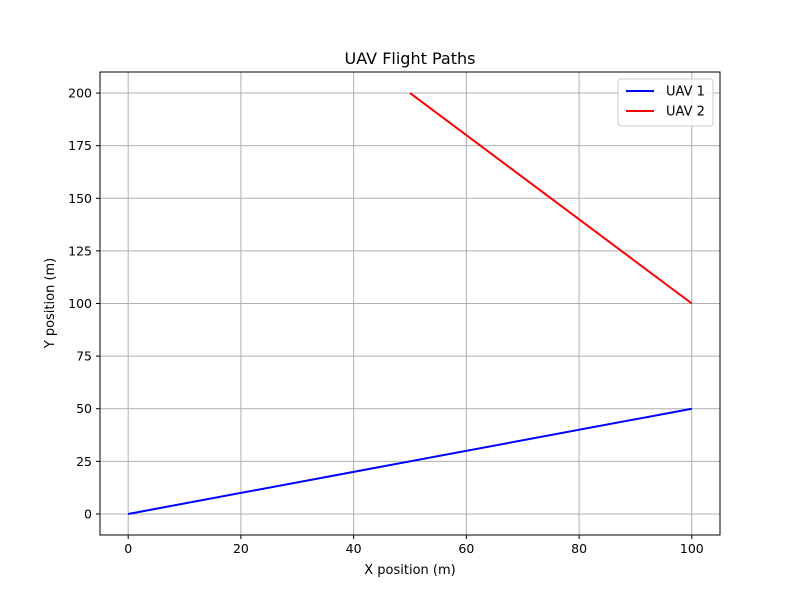 The width and height of the screenshot is (800, 600). I want to click on x-tick-label: 40, so click(354, 548).